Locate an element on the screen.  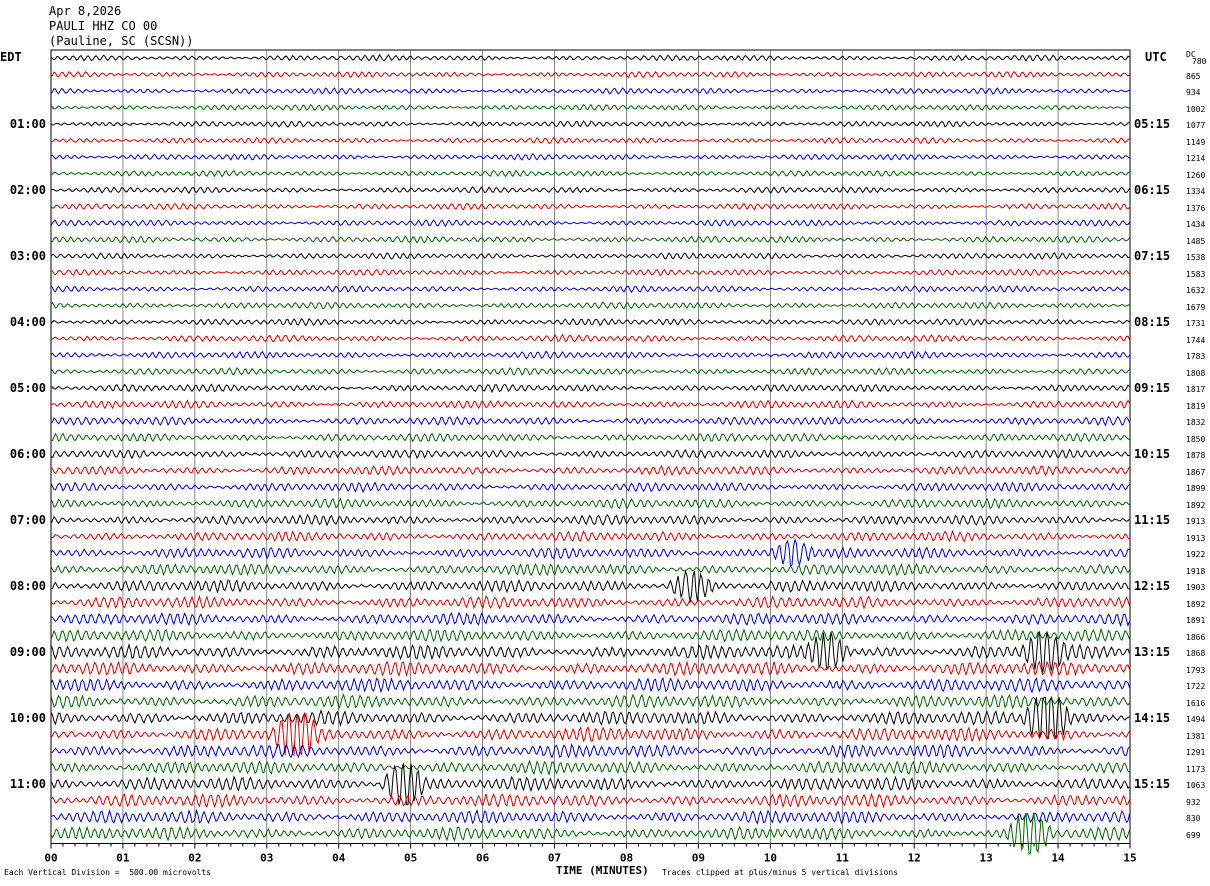
left-hour-label: 06:00 is located at coordinates (27, 454).